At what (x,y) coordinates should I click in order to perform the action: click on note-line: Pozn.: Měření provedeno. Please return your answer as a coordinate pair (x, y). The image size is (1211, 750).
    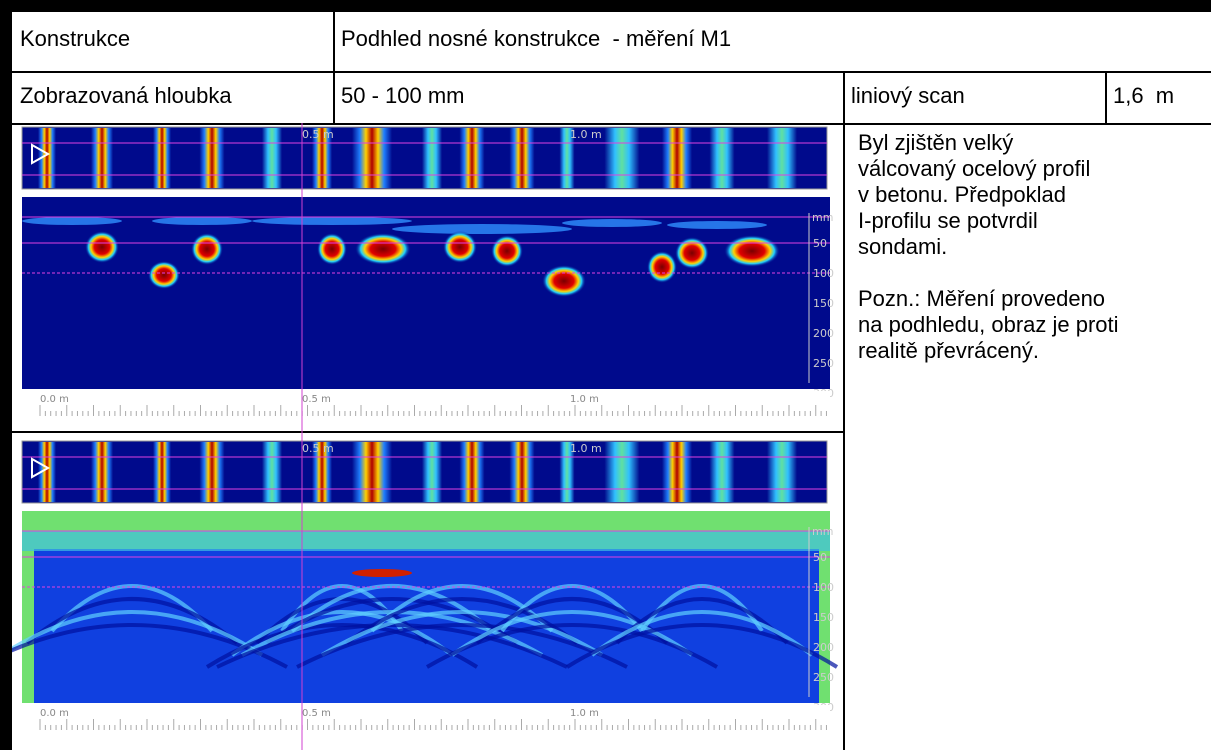
    Looking at the image, I should click on (982, 298).